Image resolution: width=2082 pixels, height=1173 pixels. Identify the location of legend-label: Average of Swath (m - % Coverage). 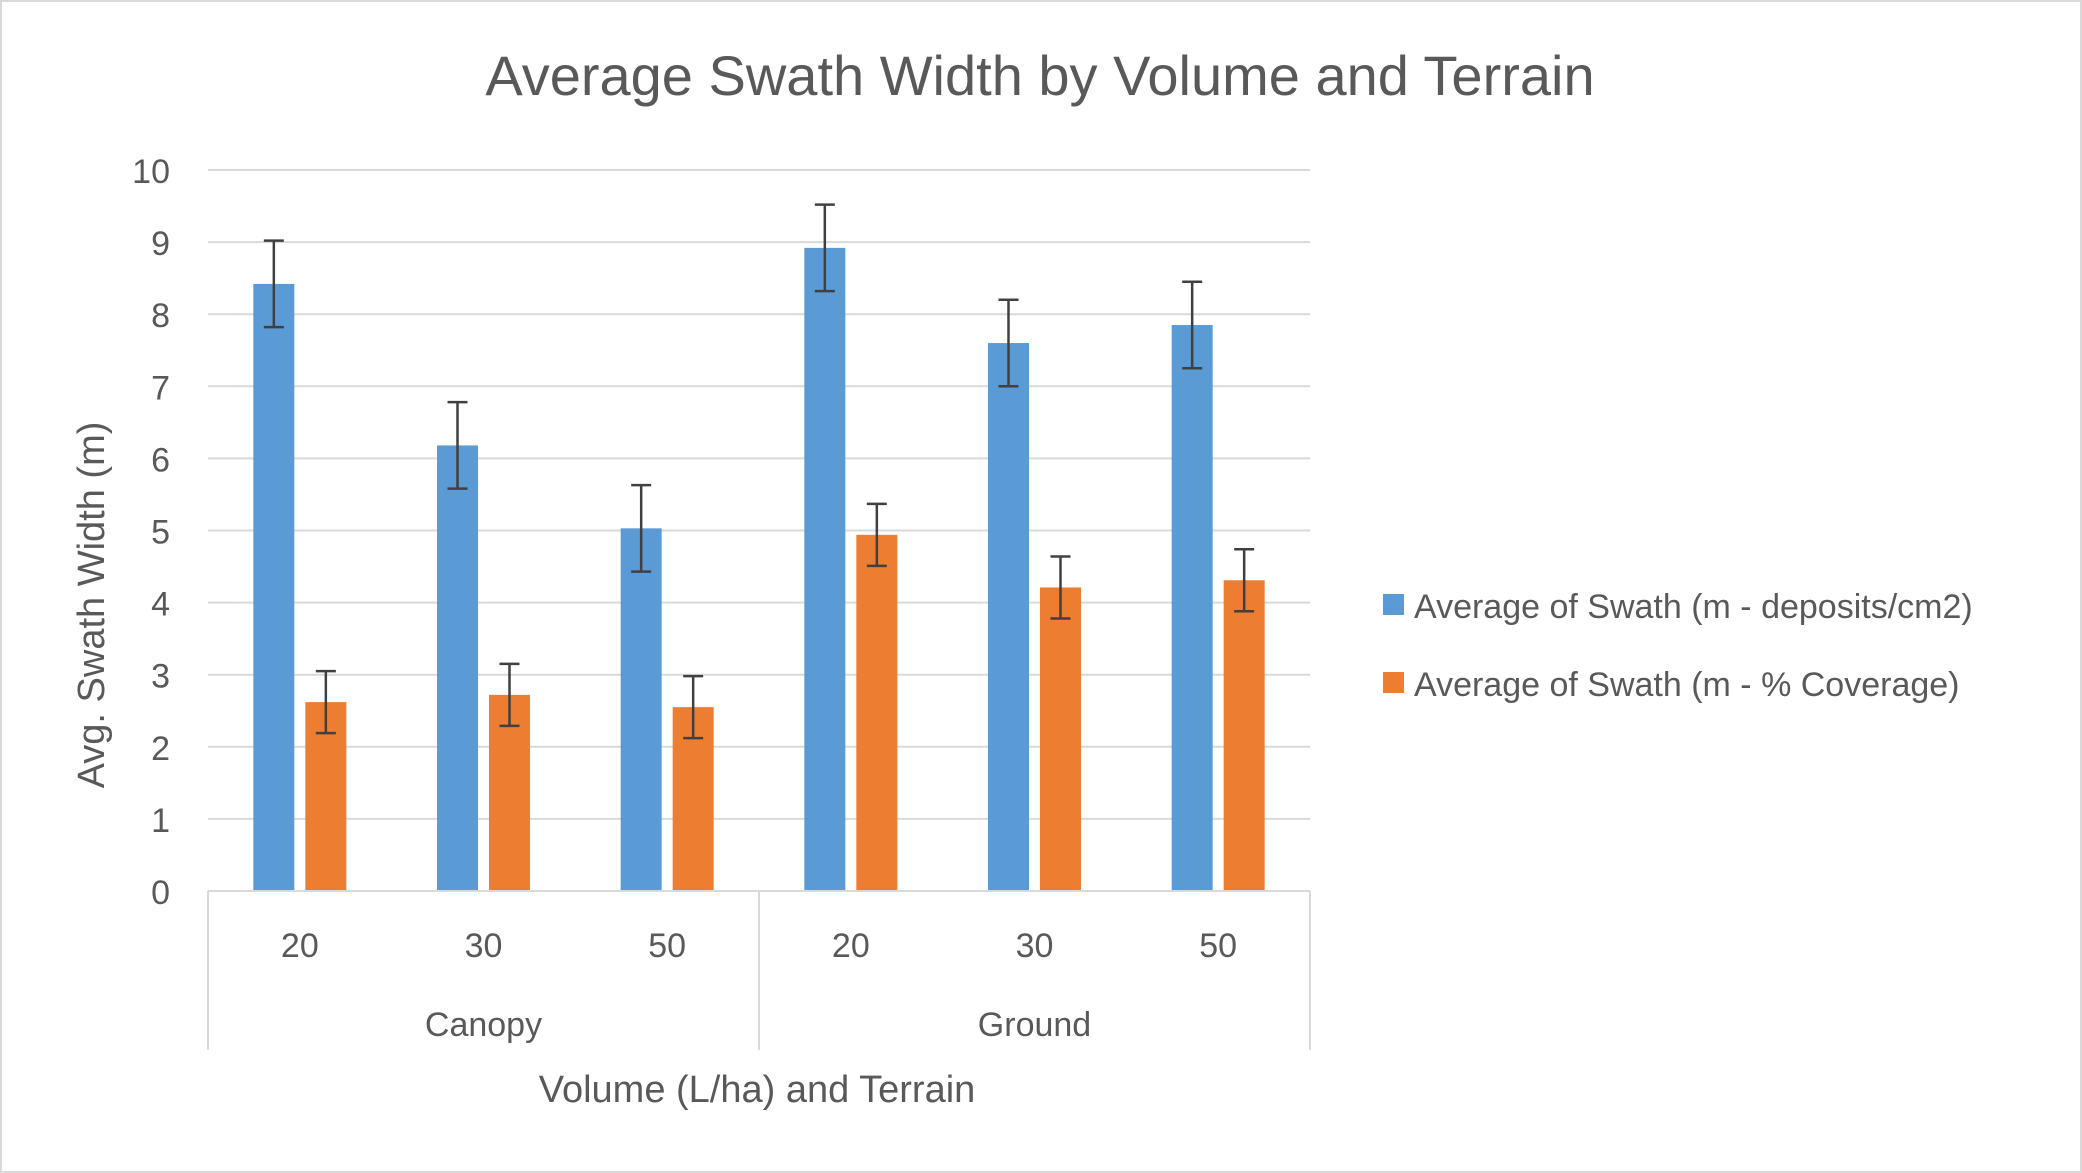
(1687, 685).